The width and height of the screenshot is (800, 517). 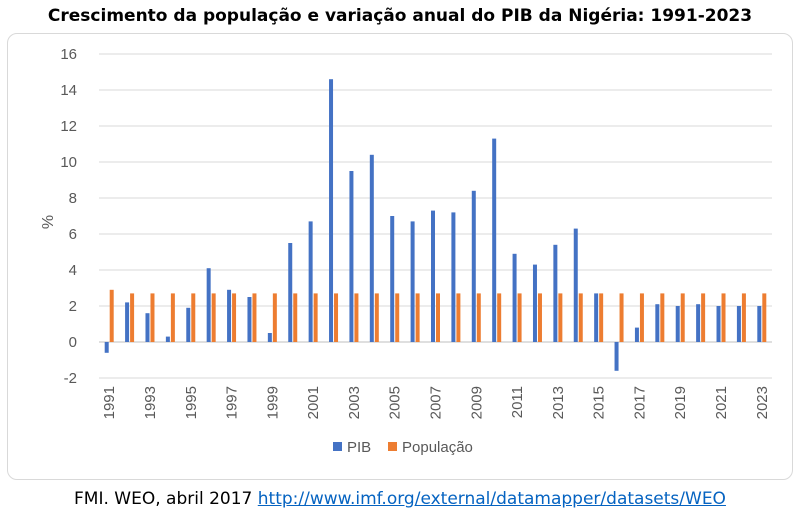 I want to click on x-tick-label: 2009, so click(x=476, y=402).